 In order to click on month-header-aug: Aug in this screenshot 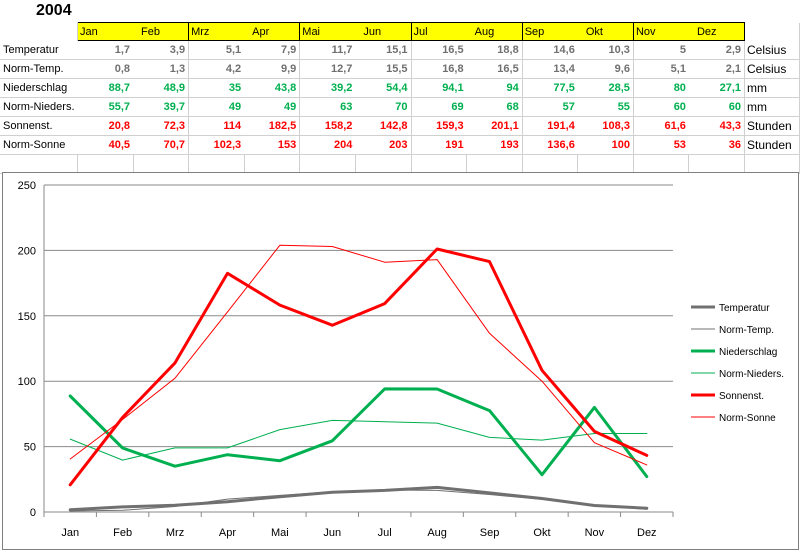, I will do `click(494, 31)`.